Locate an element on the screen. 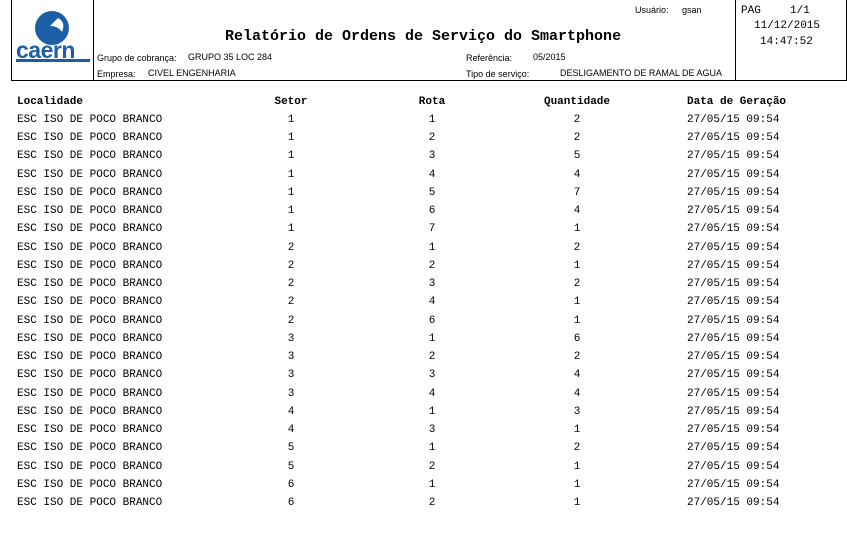  print-date: 11/12/2015 is located at coordinates (787, 26).